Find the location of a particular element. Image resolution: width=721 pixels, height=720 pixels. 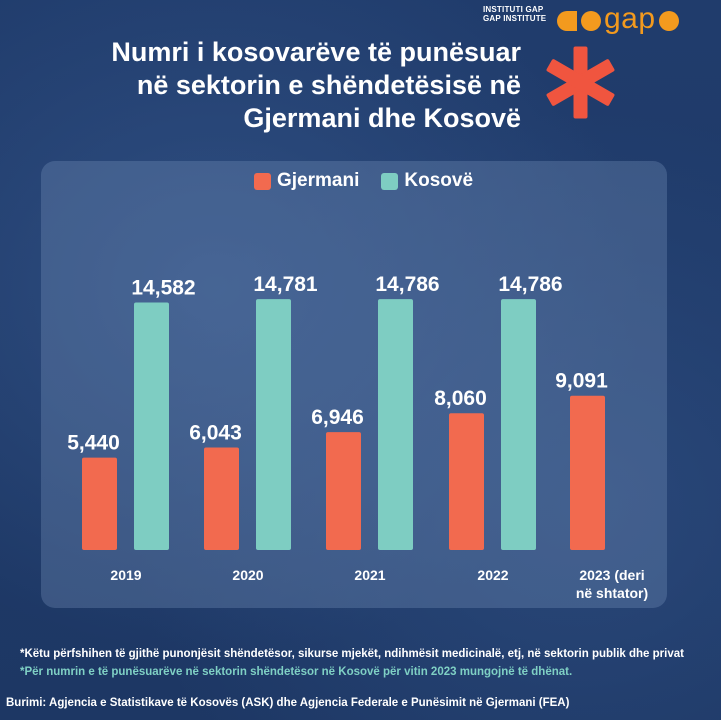

logo-text: gap is located at coordinates (630, 18).